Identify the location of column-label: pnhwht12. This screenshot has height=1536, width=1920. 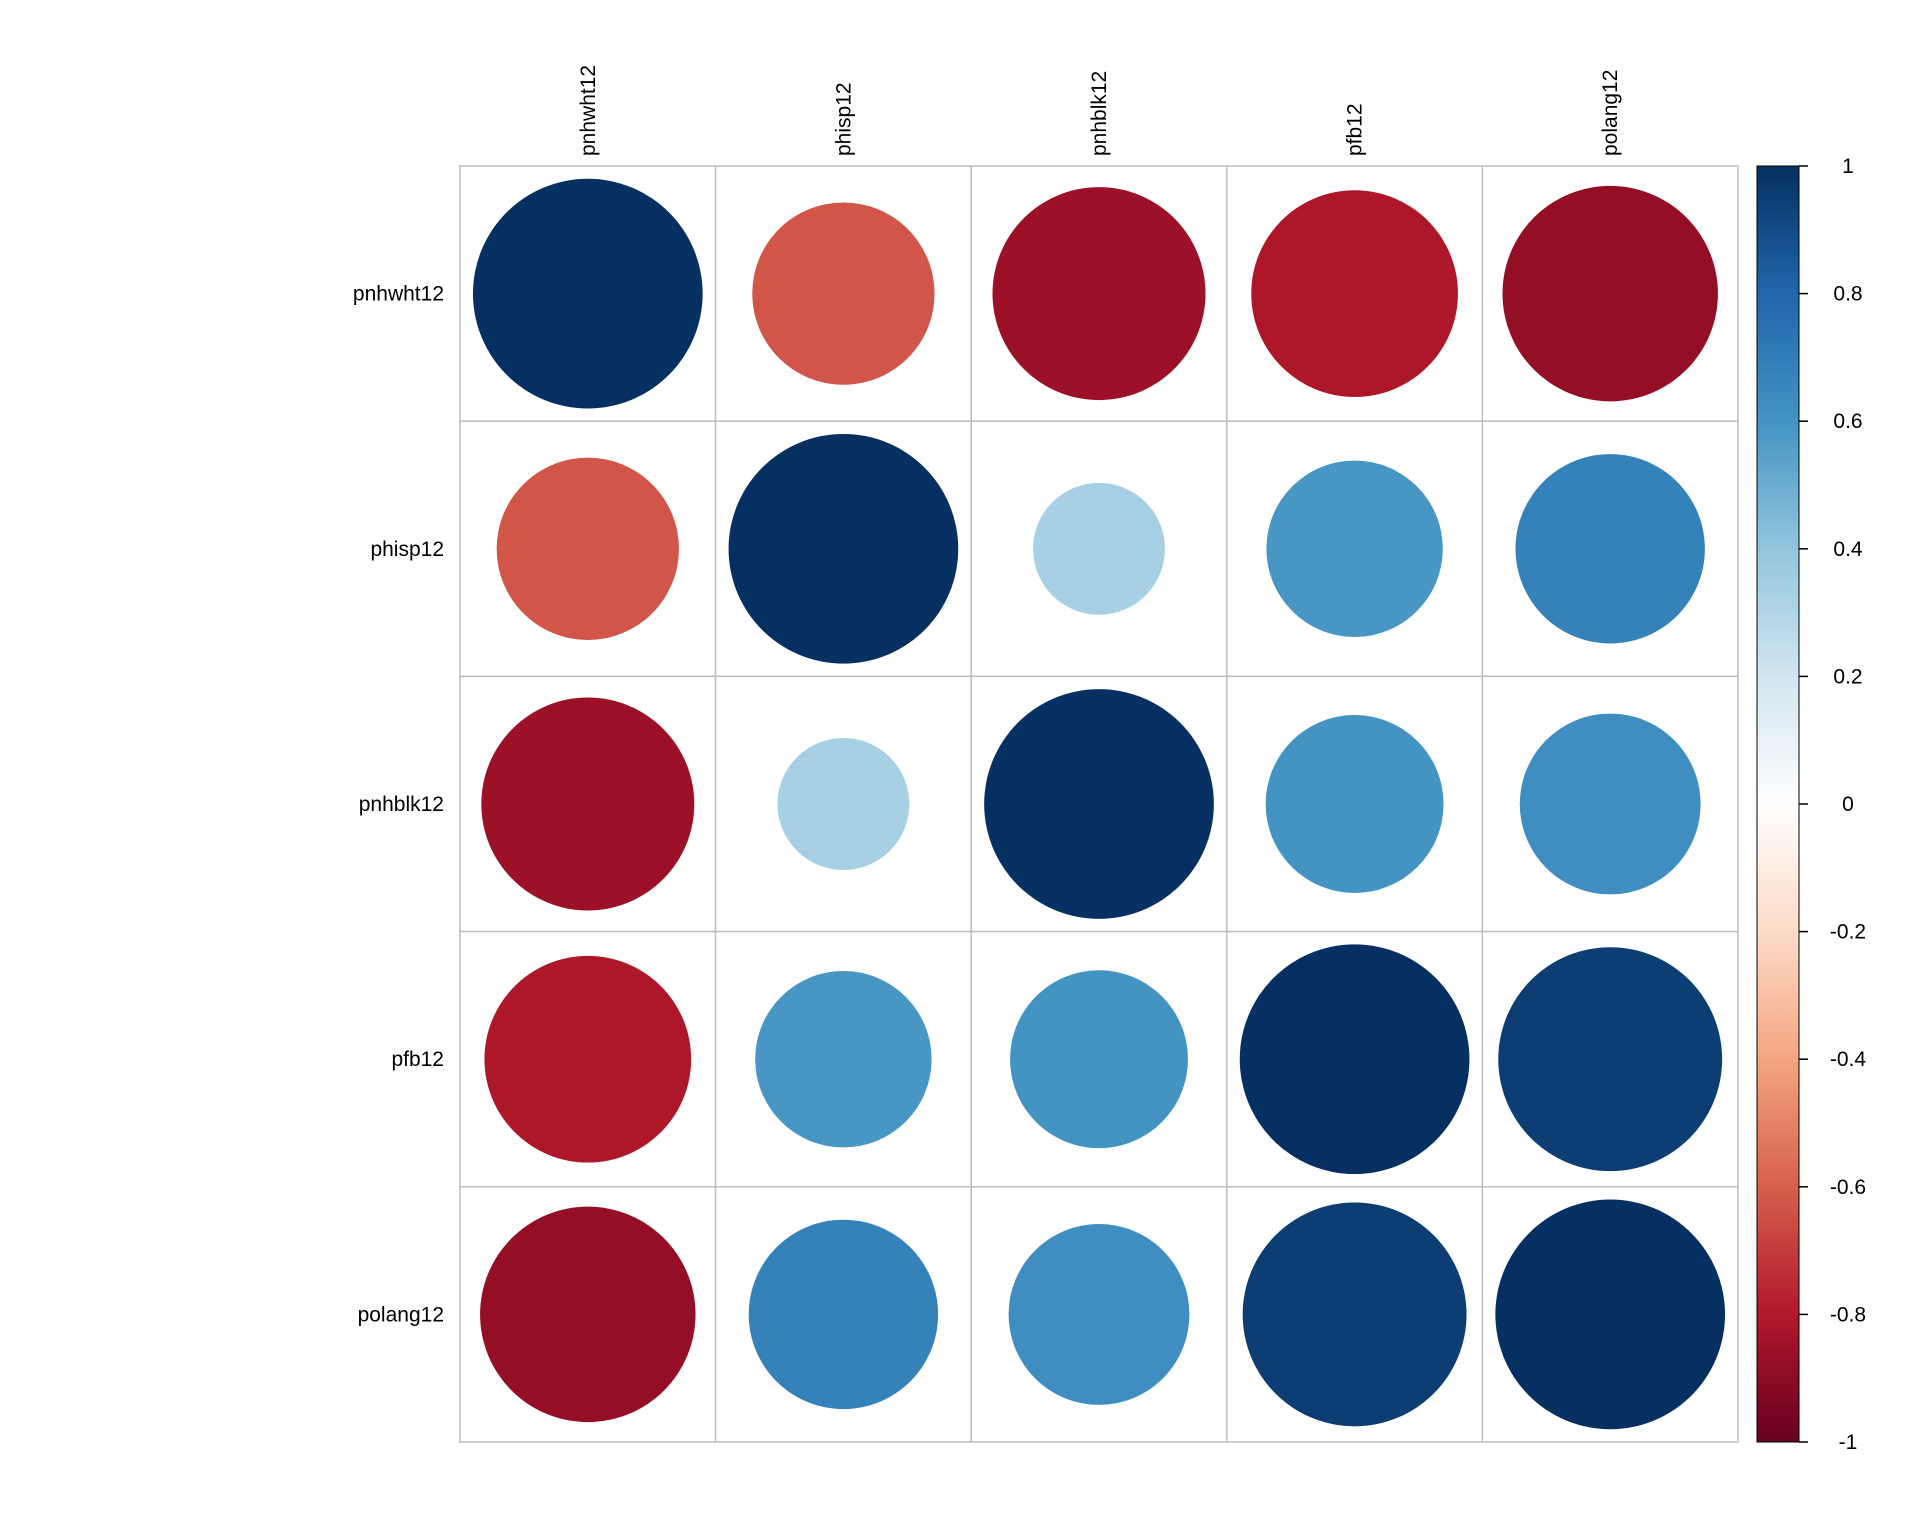
(588, 110).